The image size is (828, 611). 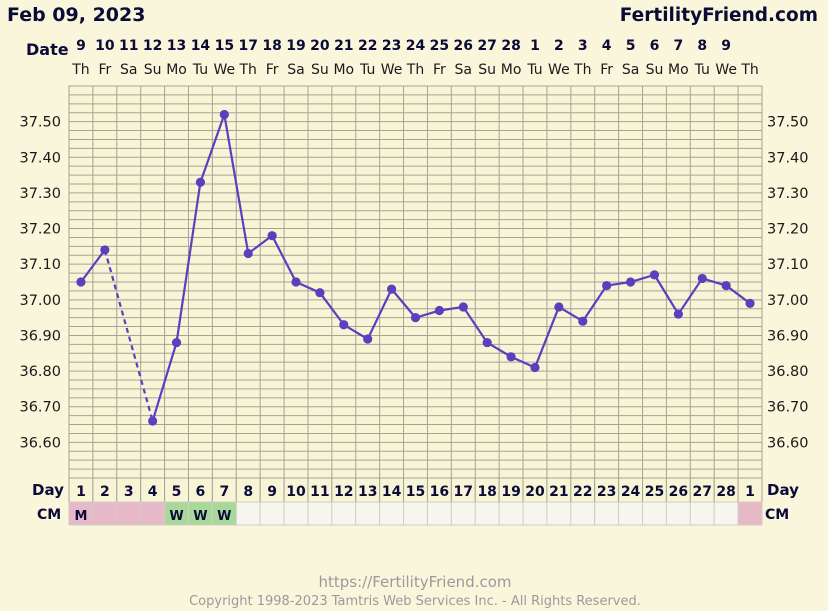 What do you see at coordinates (40, 158) in the screenshot?
I see `y-tick-label: 37.40` at bounding box center [40, 158].